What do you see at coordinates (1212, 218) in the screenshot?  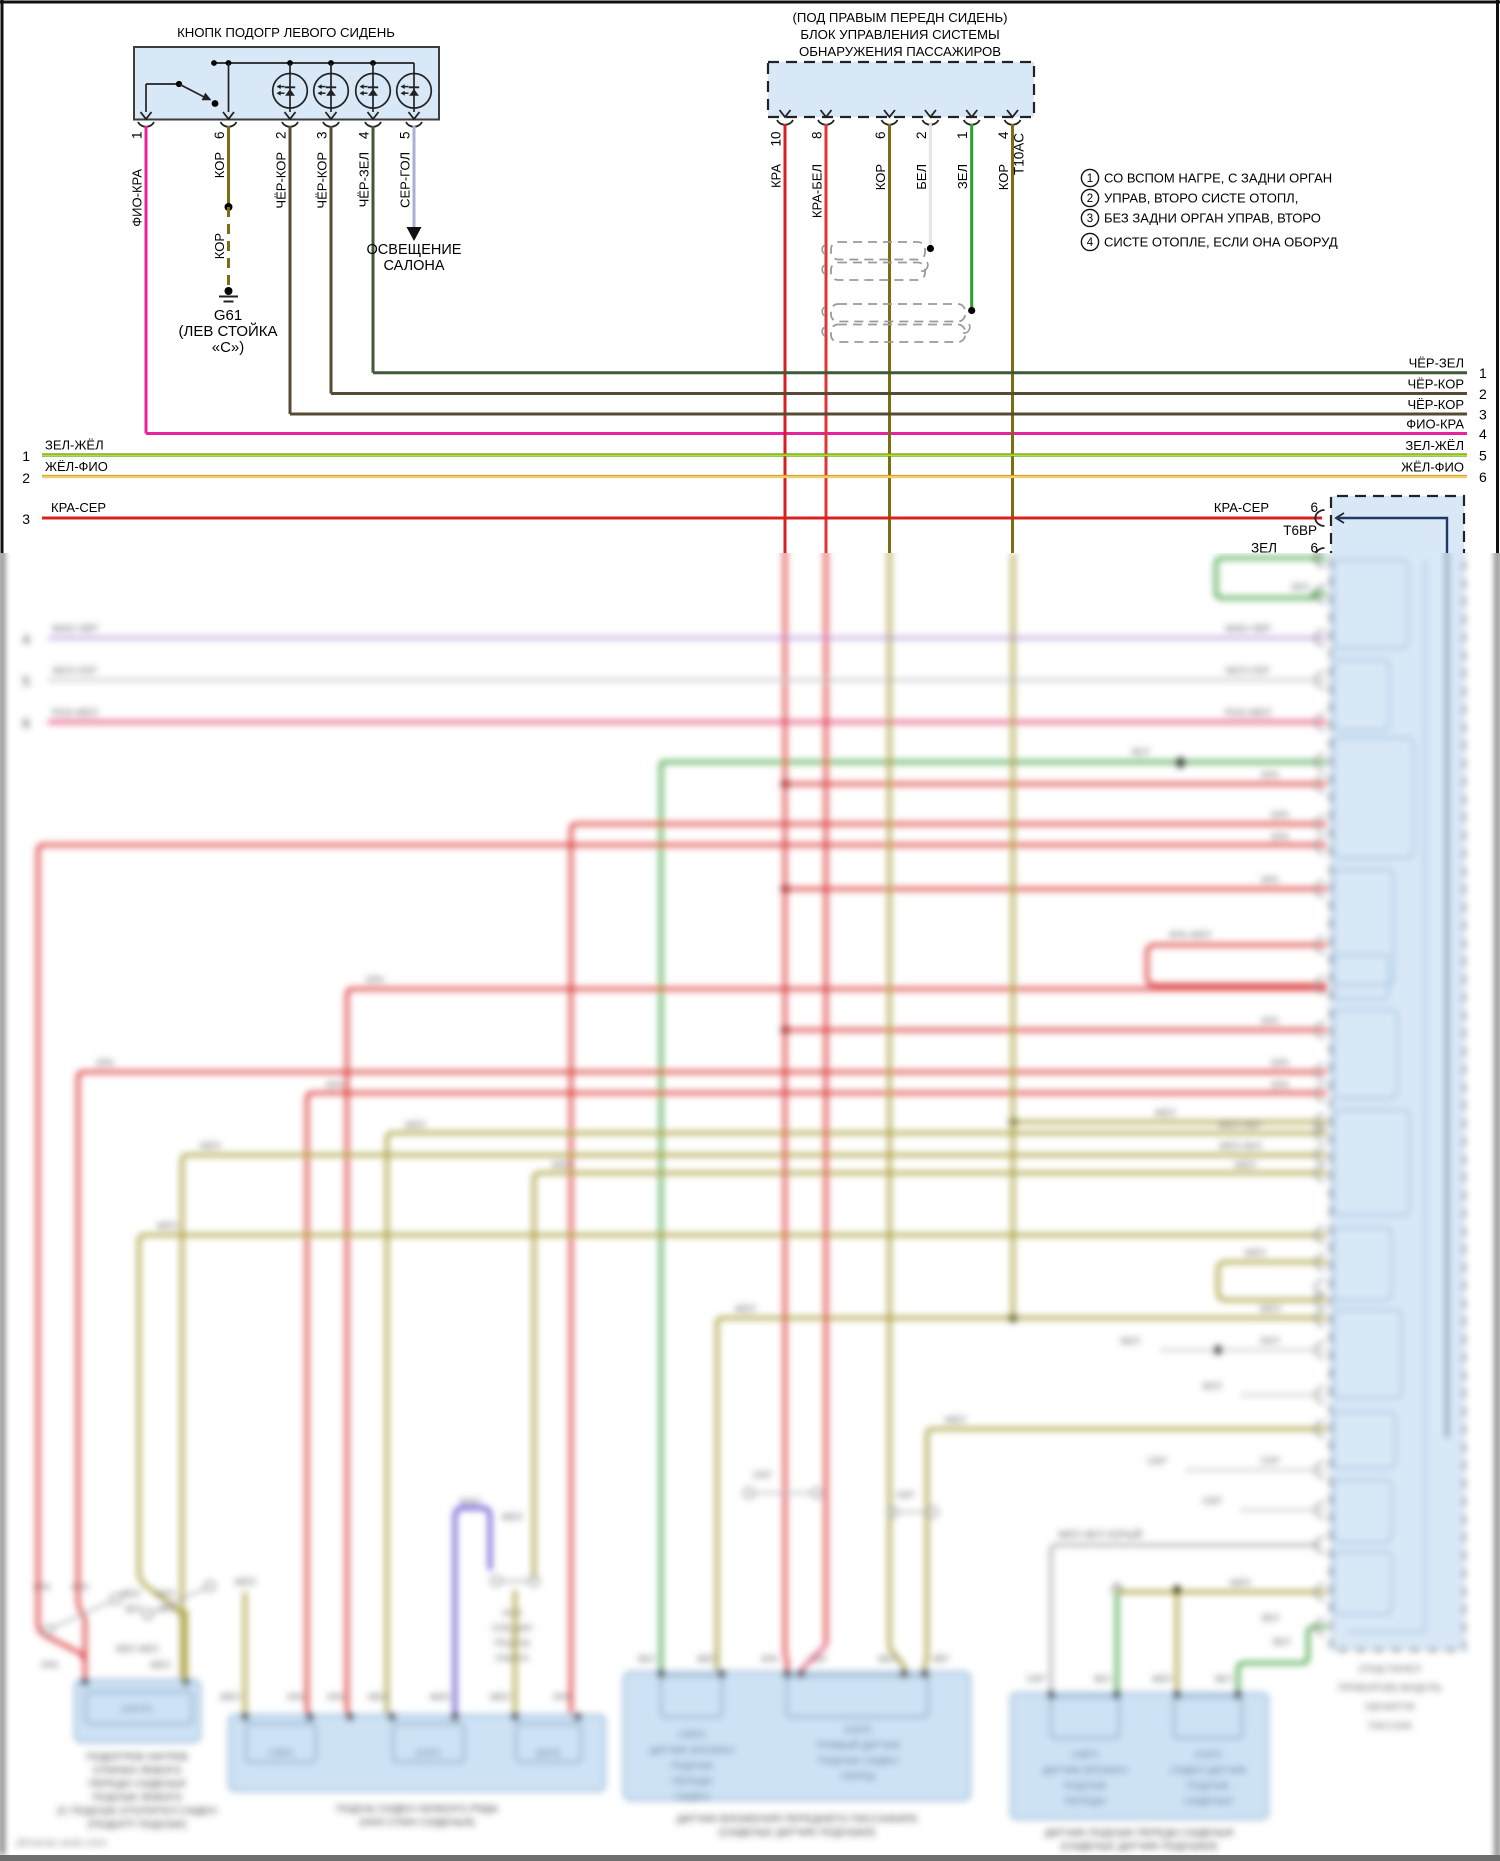 I see `svg-text: БЕЗ ЗАДНИ ОРГАН УПРАВ, ВТОРО` at bounding box center [1212, 218].